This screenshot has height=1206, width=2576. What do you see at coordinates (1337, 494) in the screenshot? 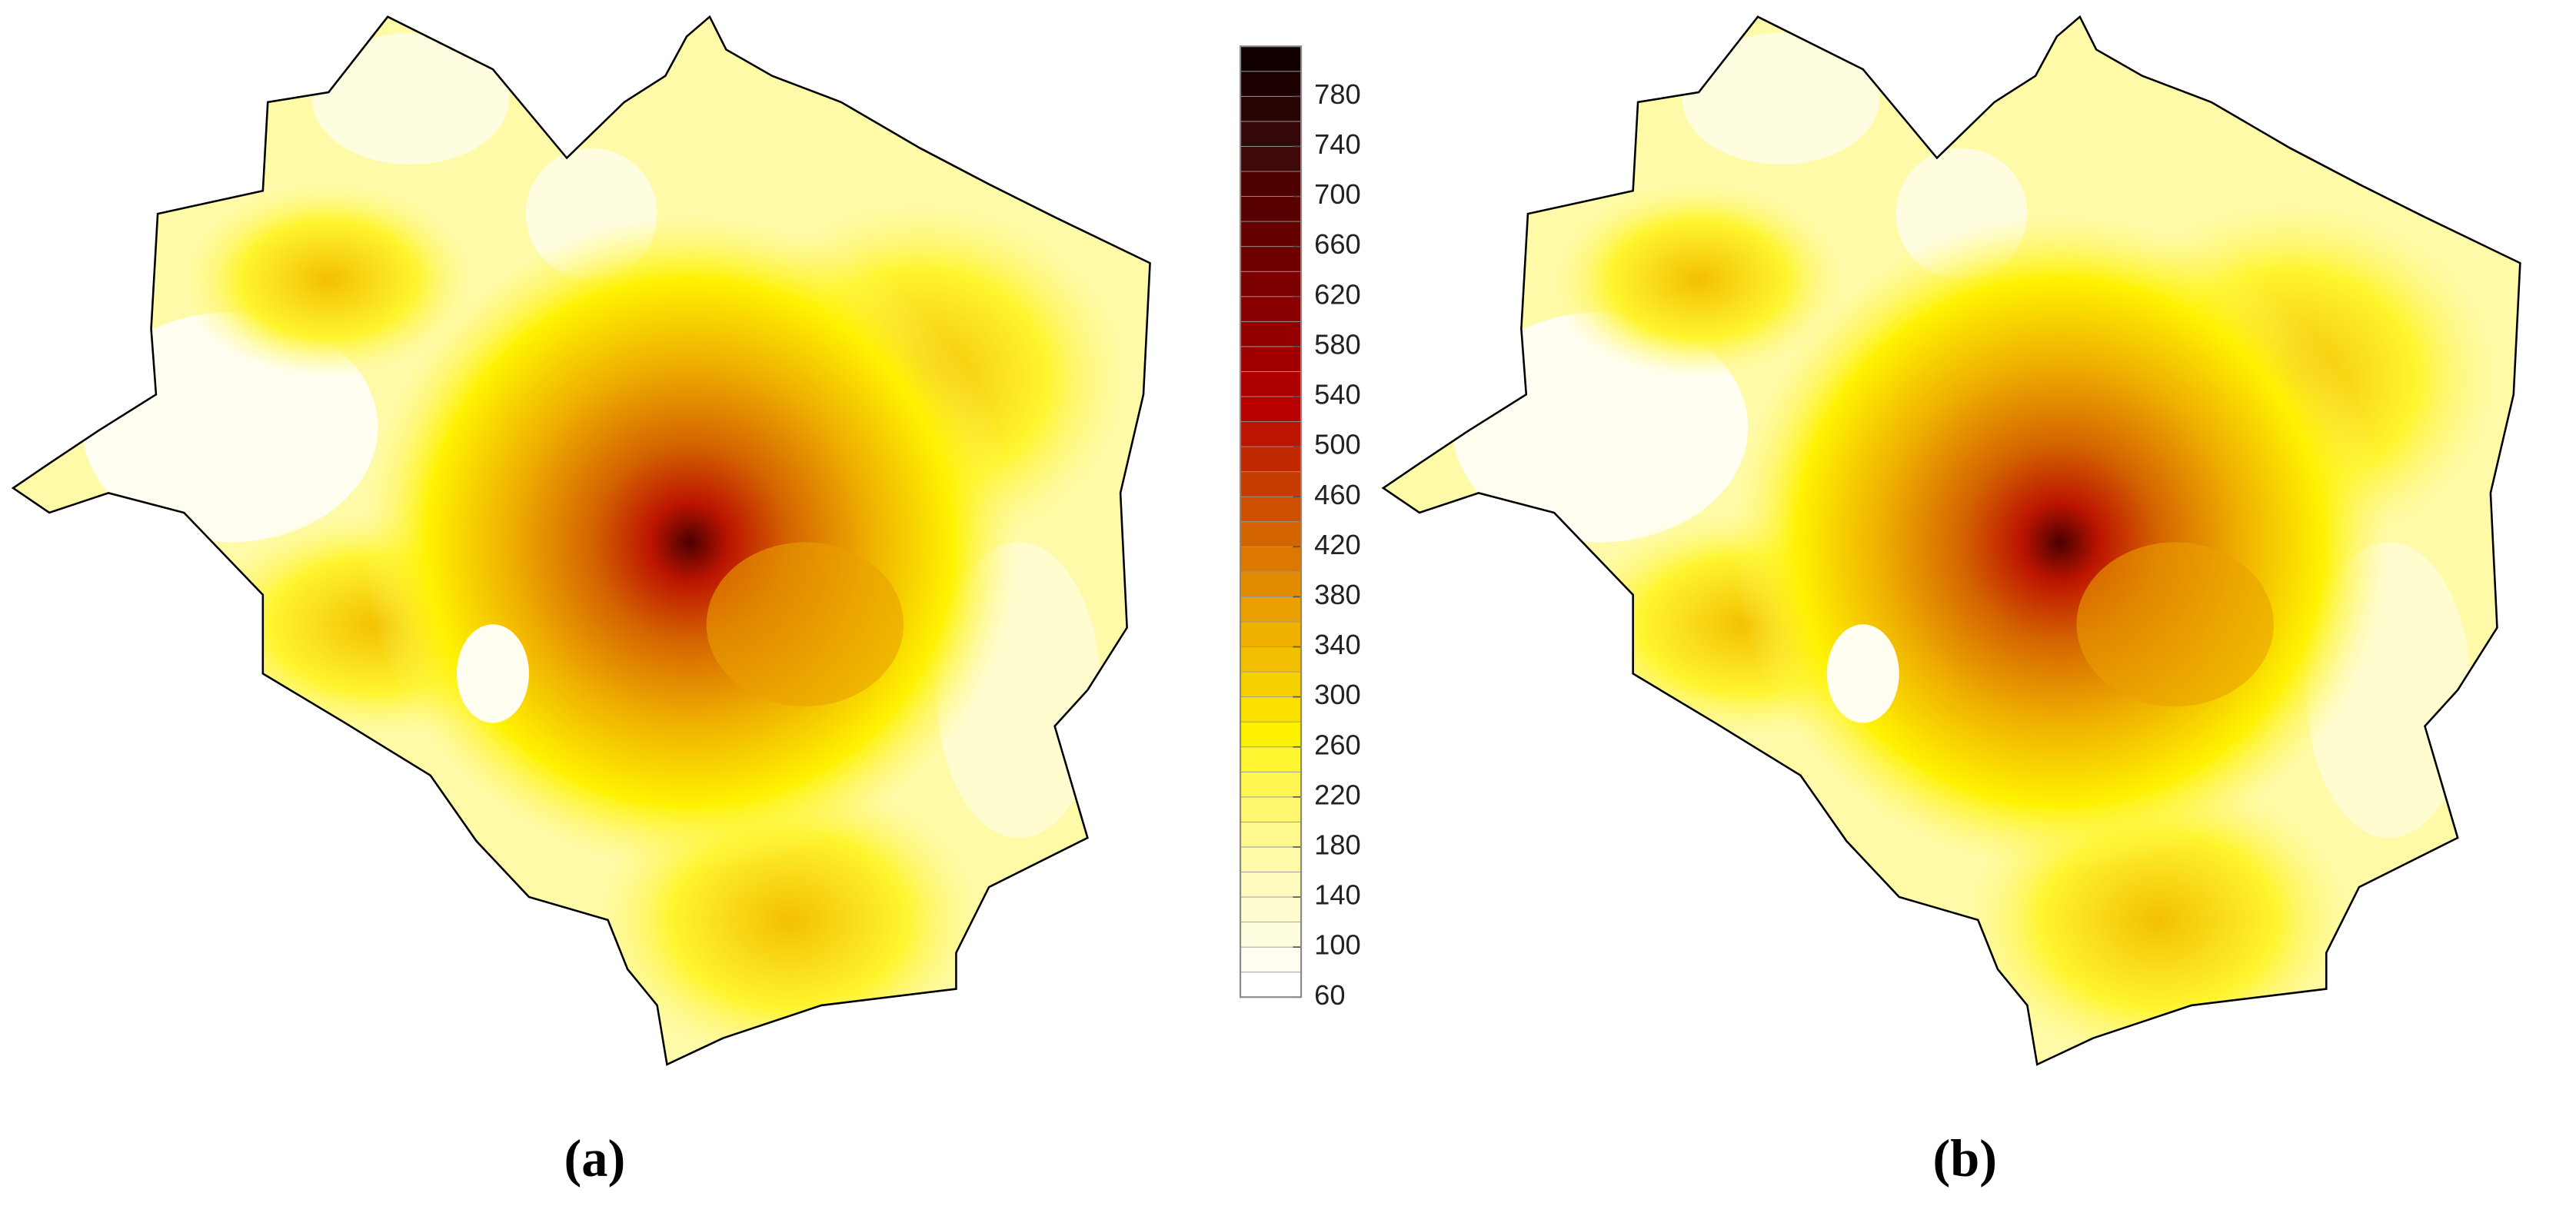
I see `tick-label: 460` at bounding box center [1337, 494].